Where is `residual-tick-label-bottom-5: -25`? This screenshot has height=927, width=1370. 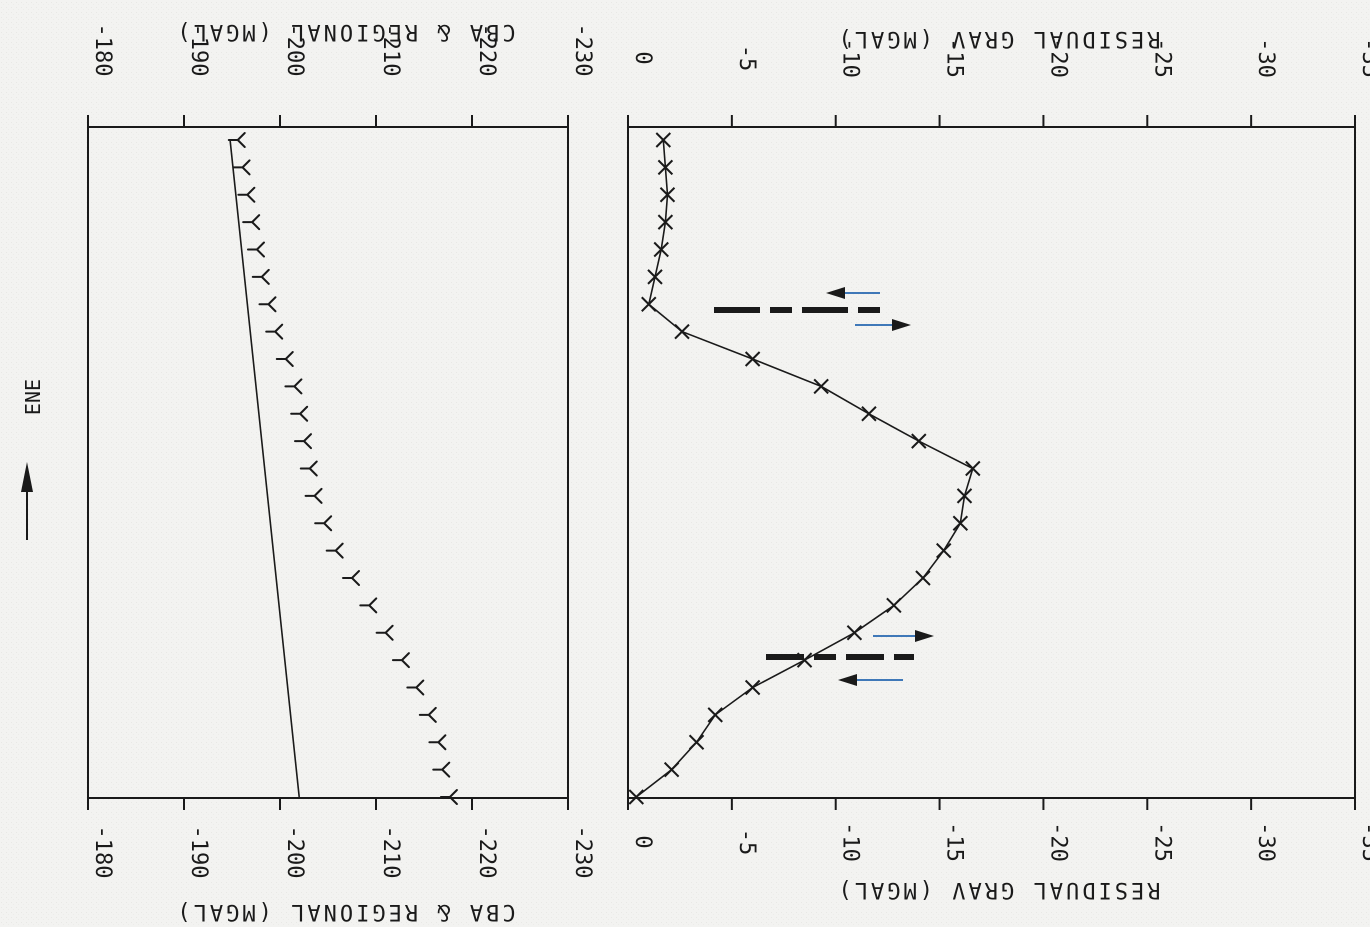 residual-tick-label-bottom-5: -25 is located at coordinates (1161, 842).